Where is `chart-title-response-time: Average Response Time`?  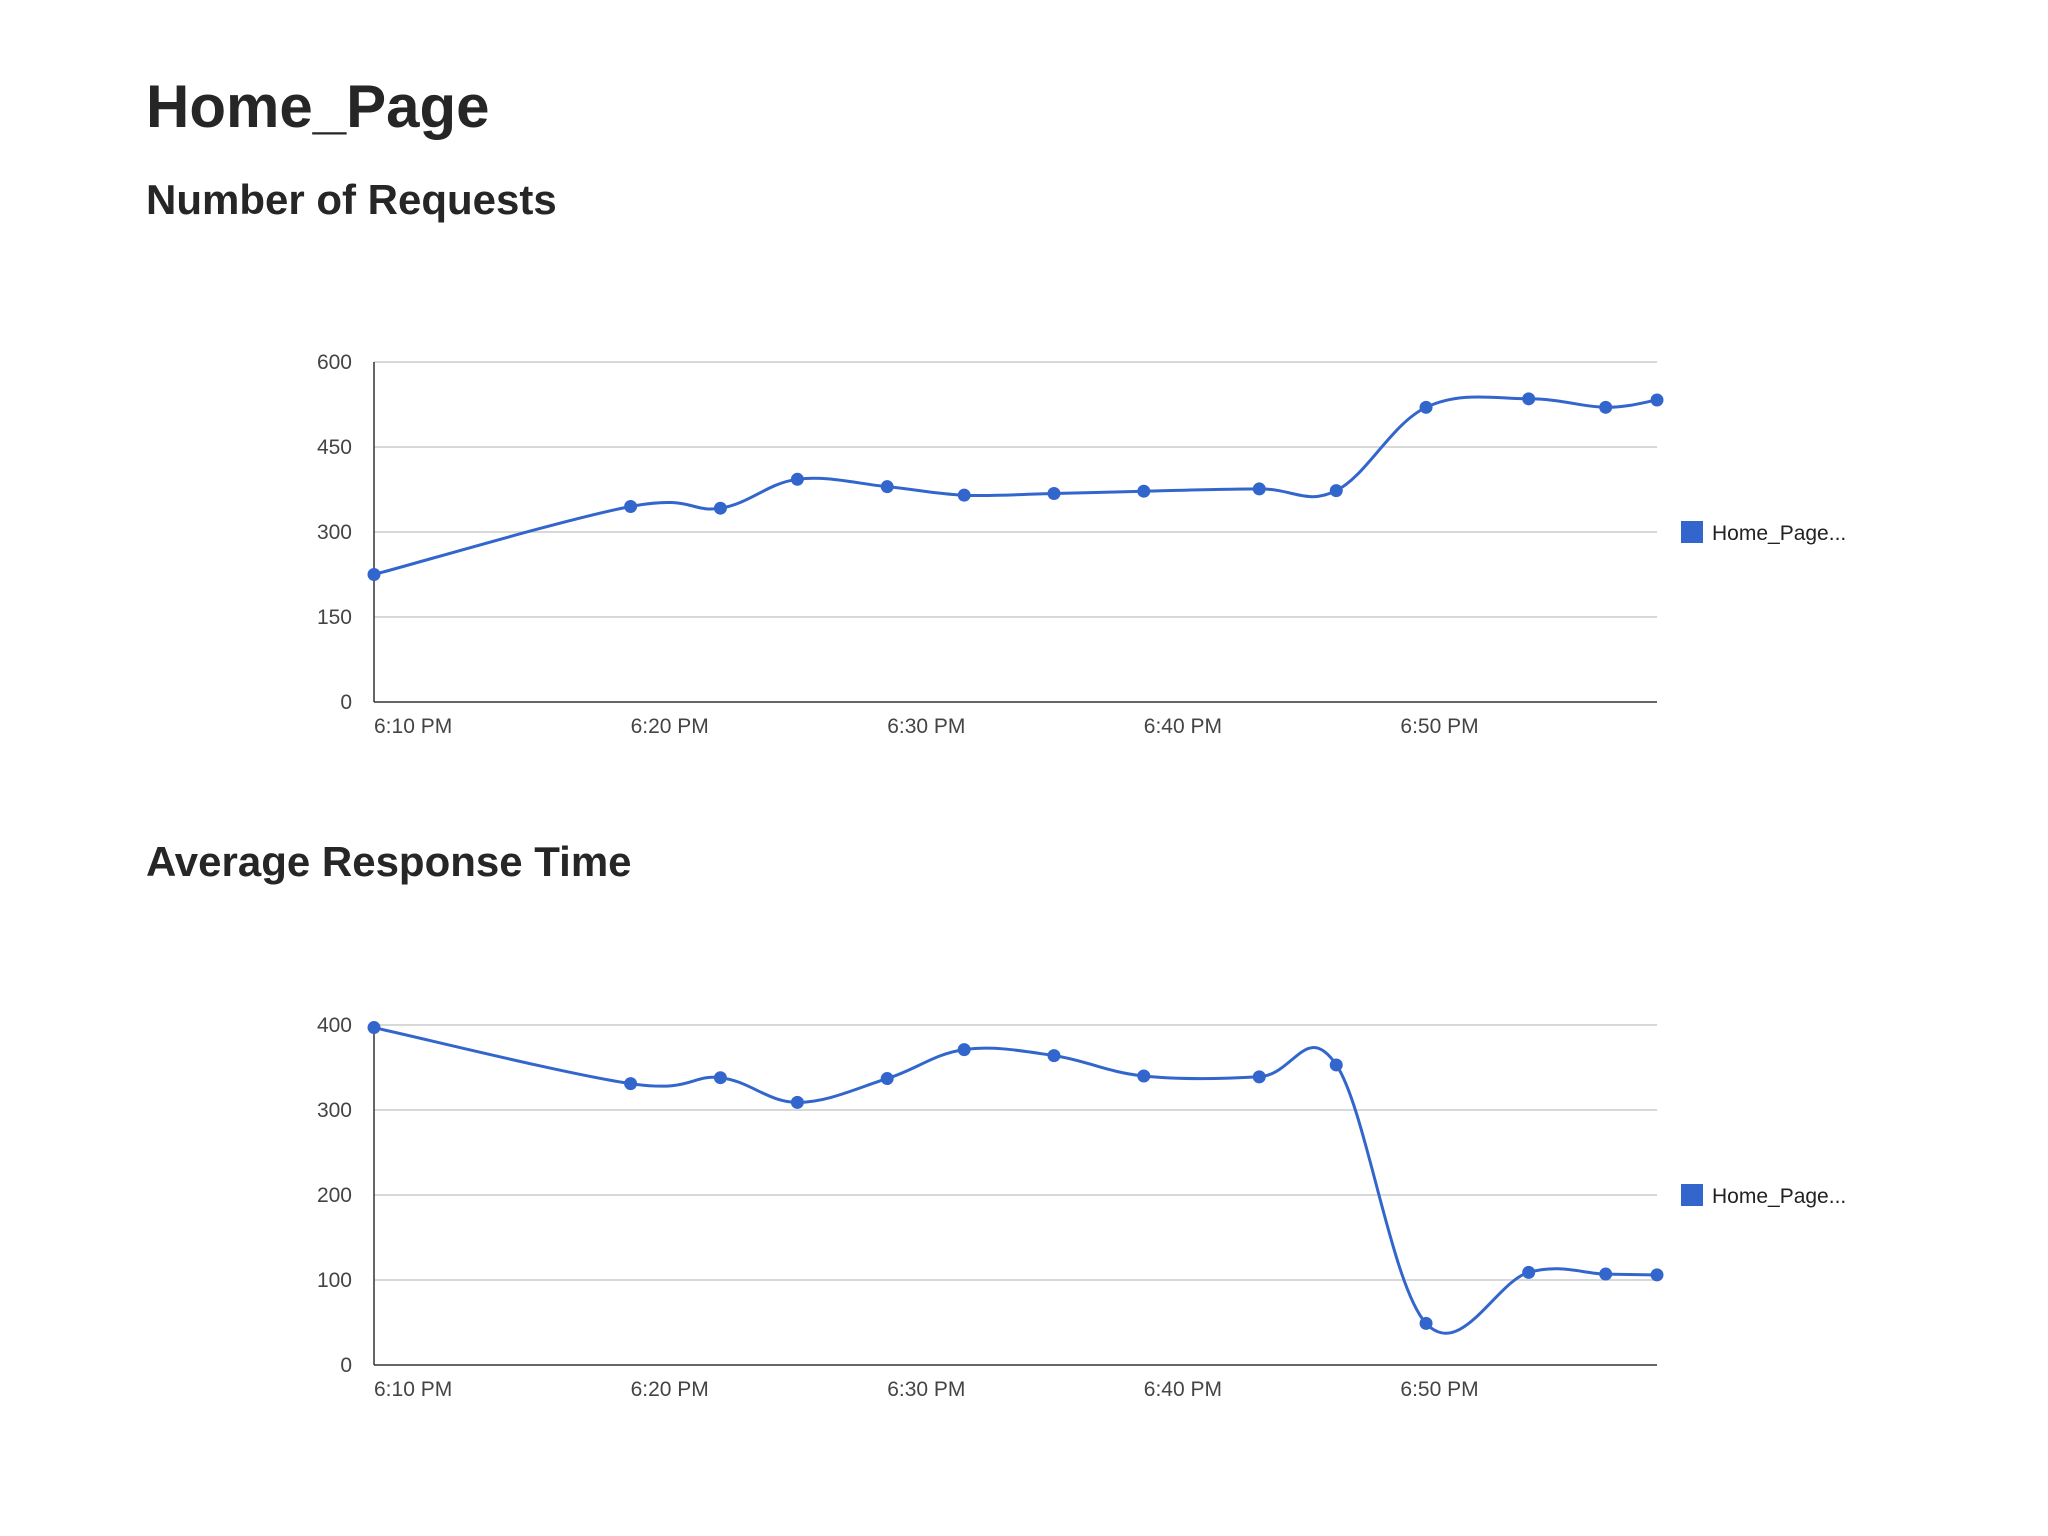 chart-title-response-time: Average Response Time is located at coordinates (389, 861).